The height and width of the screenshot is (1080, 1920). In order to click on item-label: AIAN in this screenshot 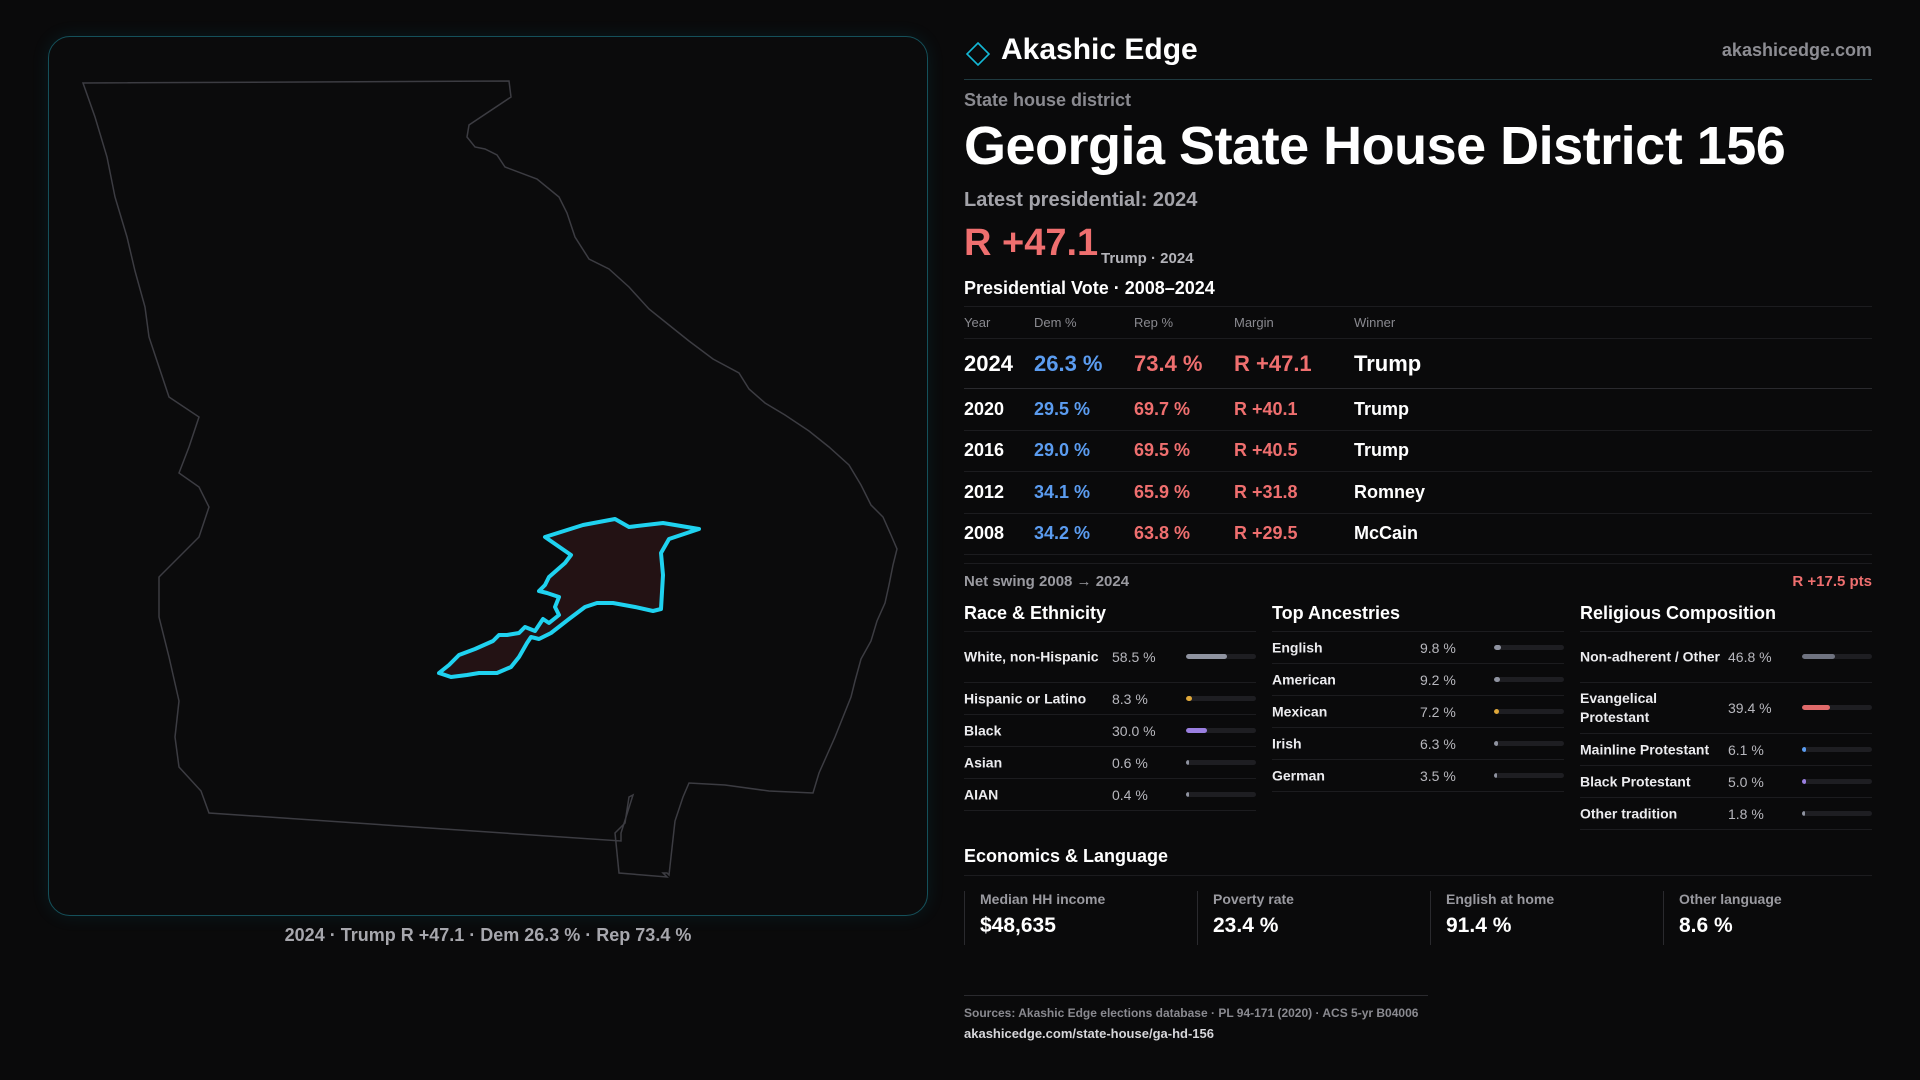, I will do `click(981, 794)`.